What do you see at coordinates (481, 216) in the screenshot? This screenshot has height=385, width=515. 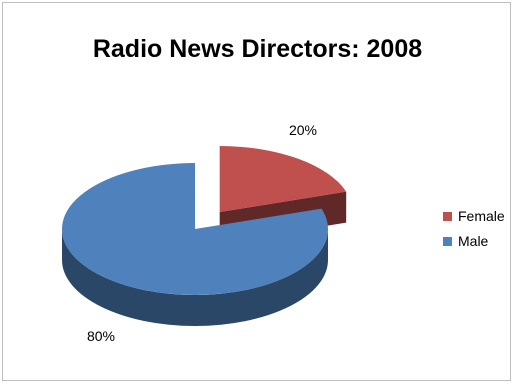 I see `legend-label-female: Female` at bounding box center [481, 216].